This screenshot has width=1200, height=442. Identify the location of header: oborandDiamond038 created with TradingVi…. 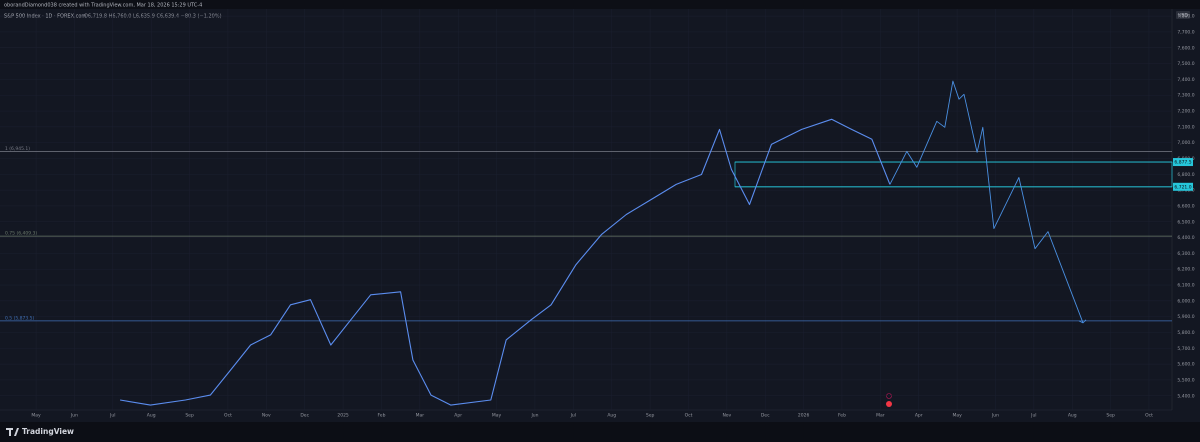
(103, 6).